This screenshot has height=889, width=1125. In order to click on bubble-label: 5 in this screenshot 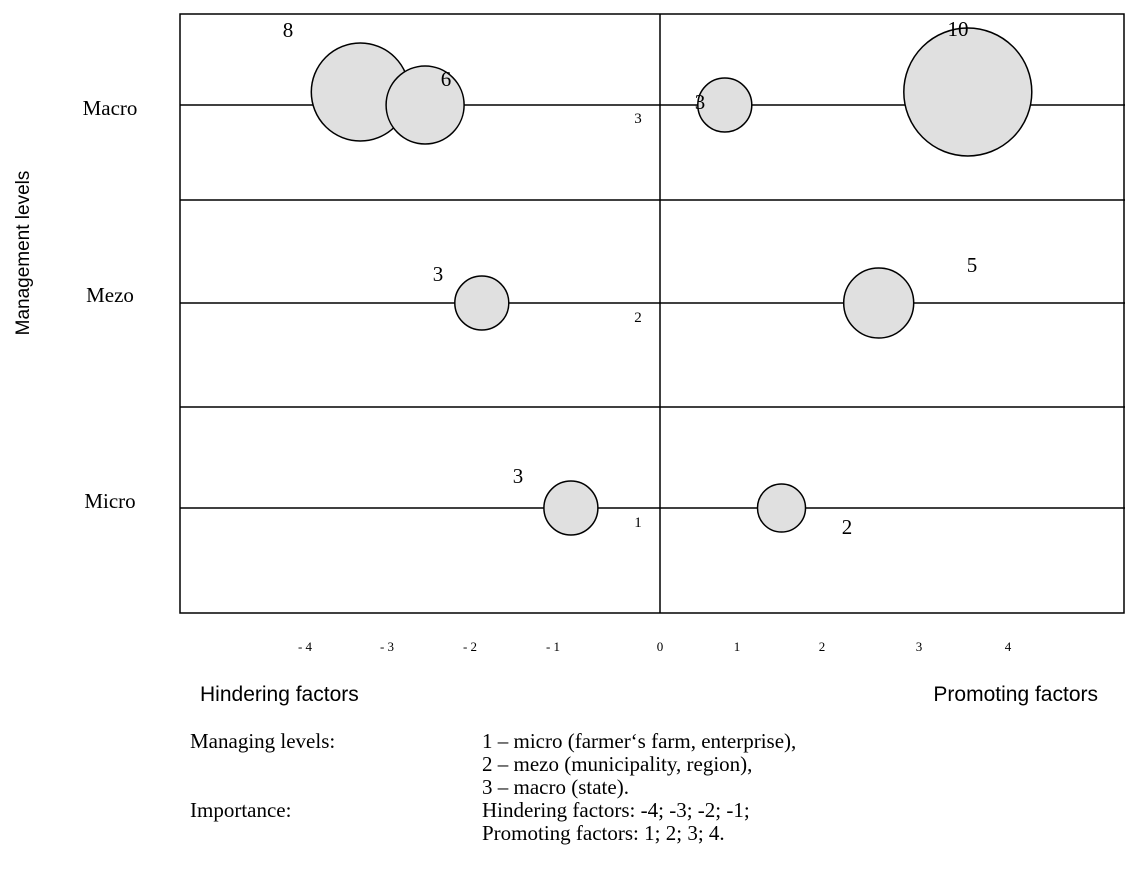, I will do `click(972, 265)`.